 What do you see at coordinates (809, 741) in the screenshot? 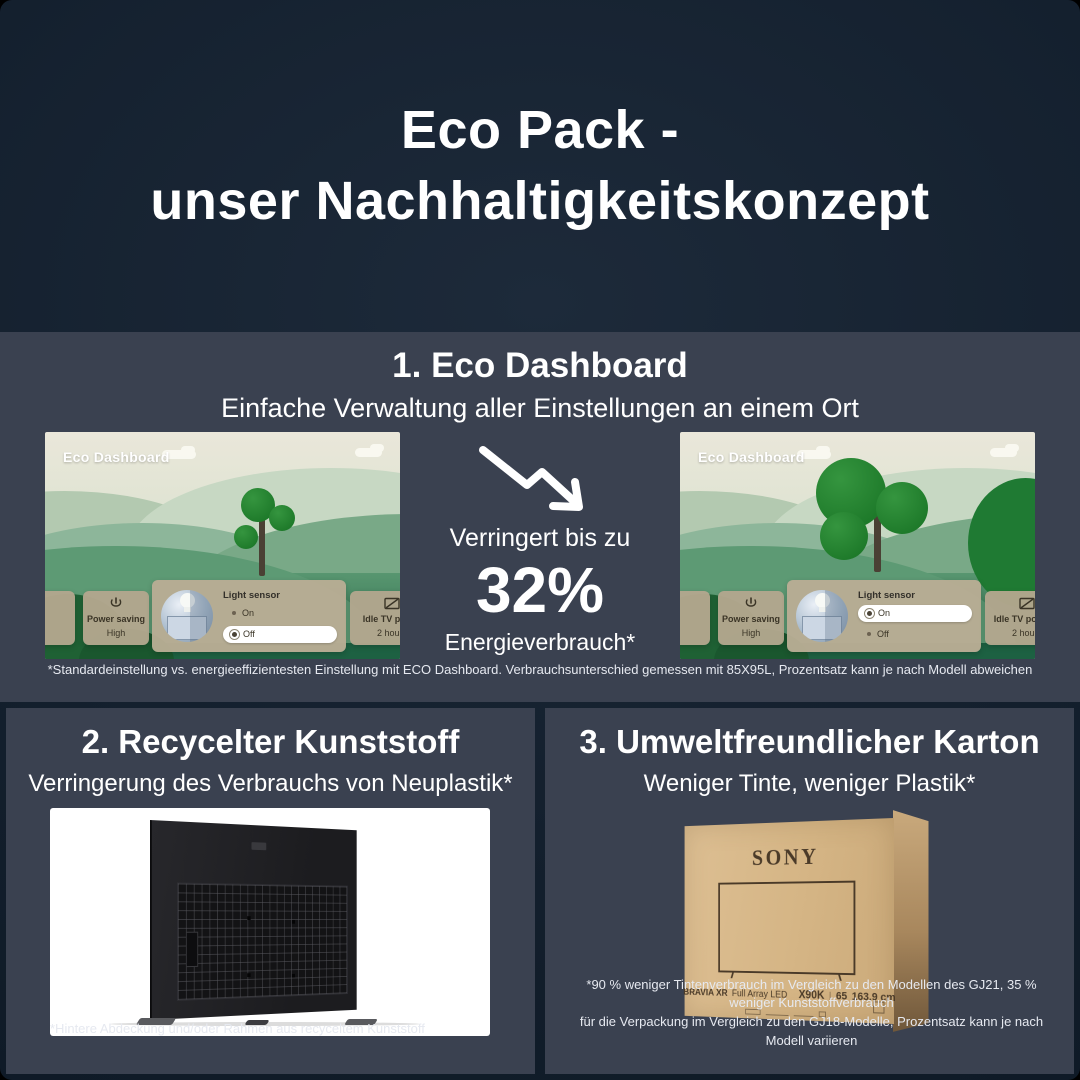
I see `section3-heading: 3. Umweltfreundlicher Karton` at bounding box center [809, 741].